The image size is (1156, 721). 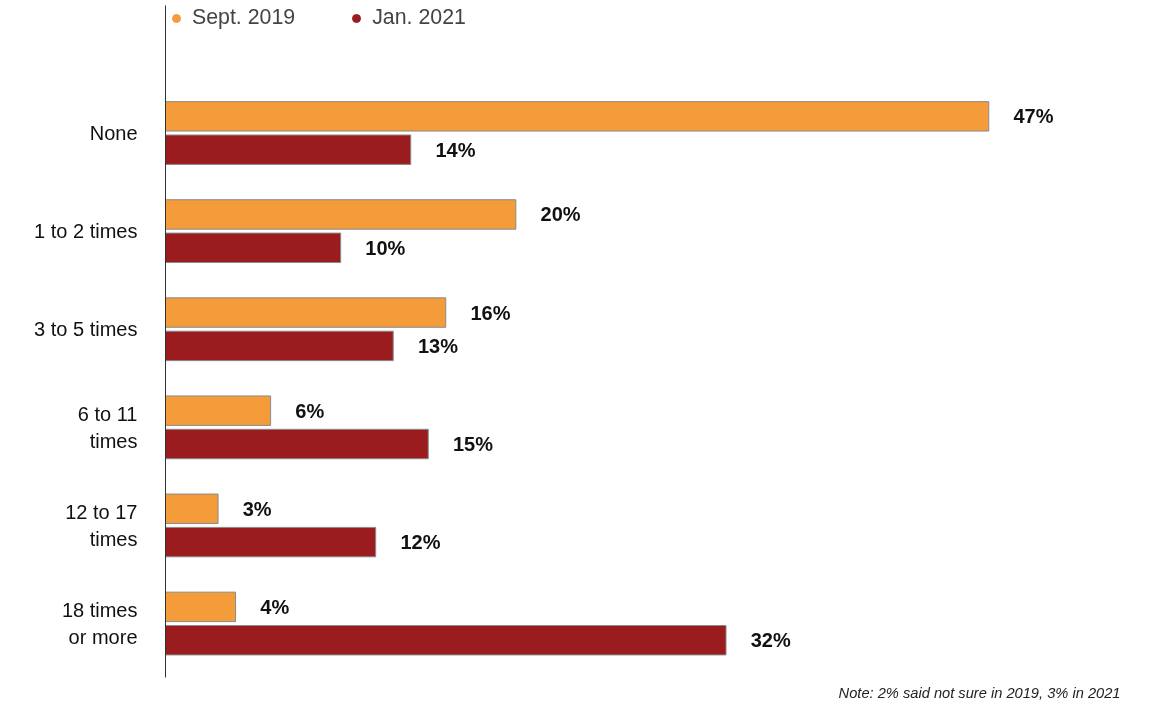 What do you see at coordinates (310, 410) in the screenshot?
I see `data-label: 6%` at bounding box center [310, 410].